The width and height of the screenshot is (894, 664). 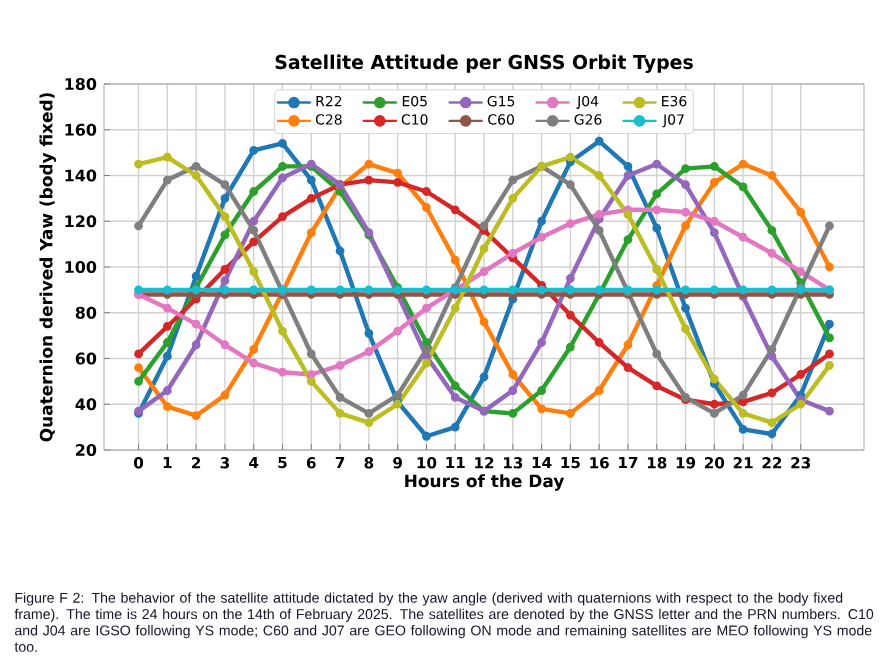 What do you see at coordinates (484, 64) in the screenshot?
I see `chart-title: Satellite Attitude per GNSS Orbit Types` at bounding box center [484, 64].